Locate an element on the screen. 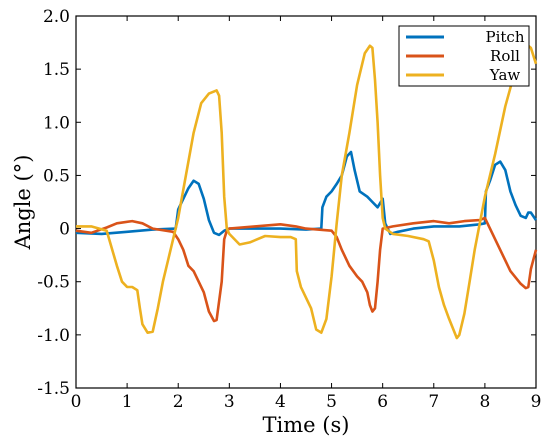 The height and width of the screenshot is (448, 550). y-tick-label: 0 is located at coordinates (64, 230).